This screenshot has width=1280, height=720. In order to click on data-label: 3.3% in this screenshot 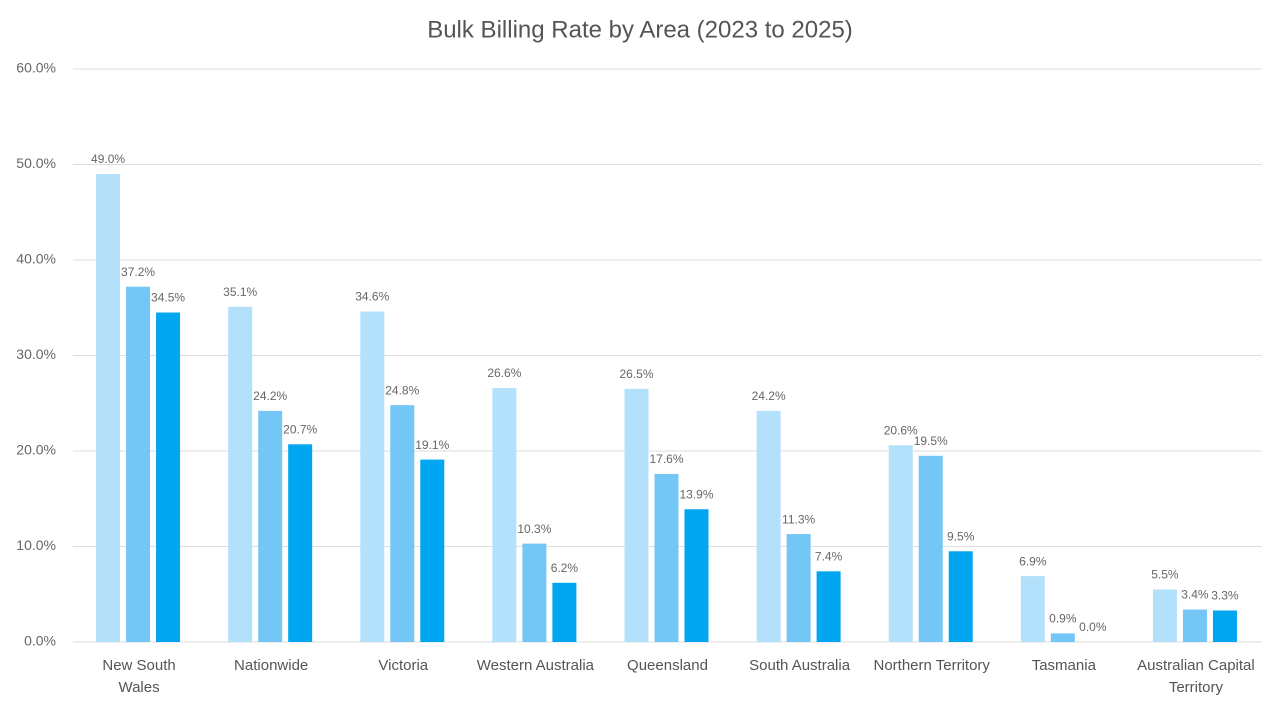, I will do `click(1225, 596)`.